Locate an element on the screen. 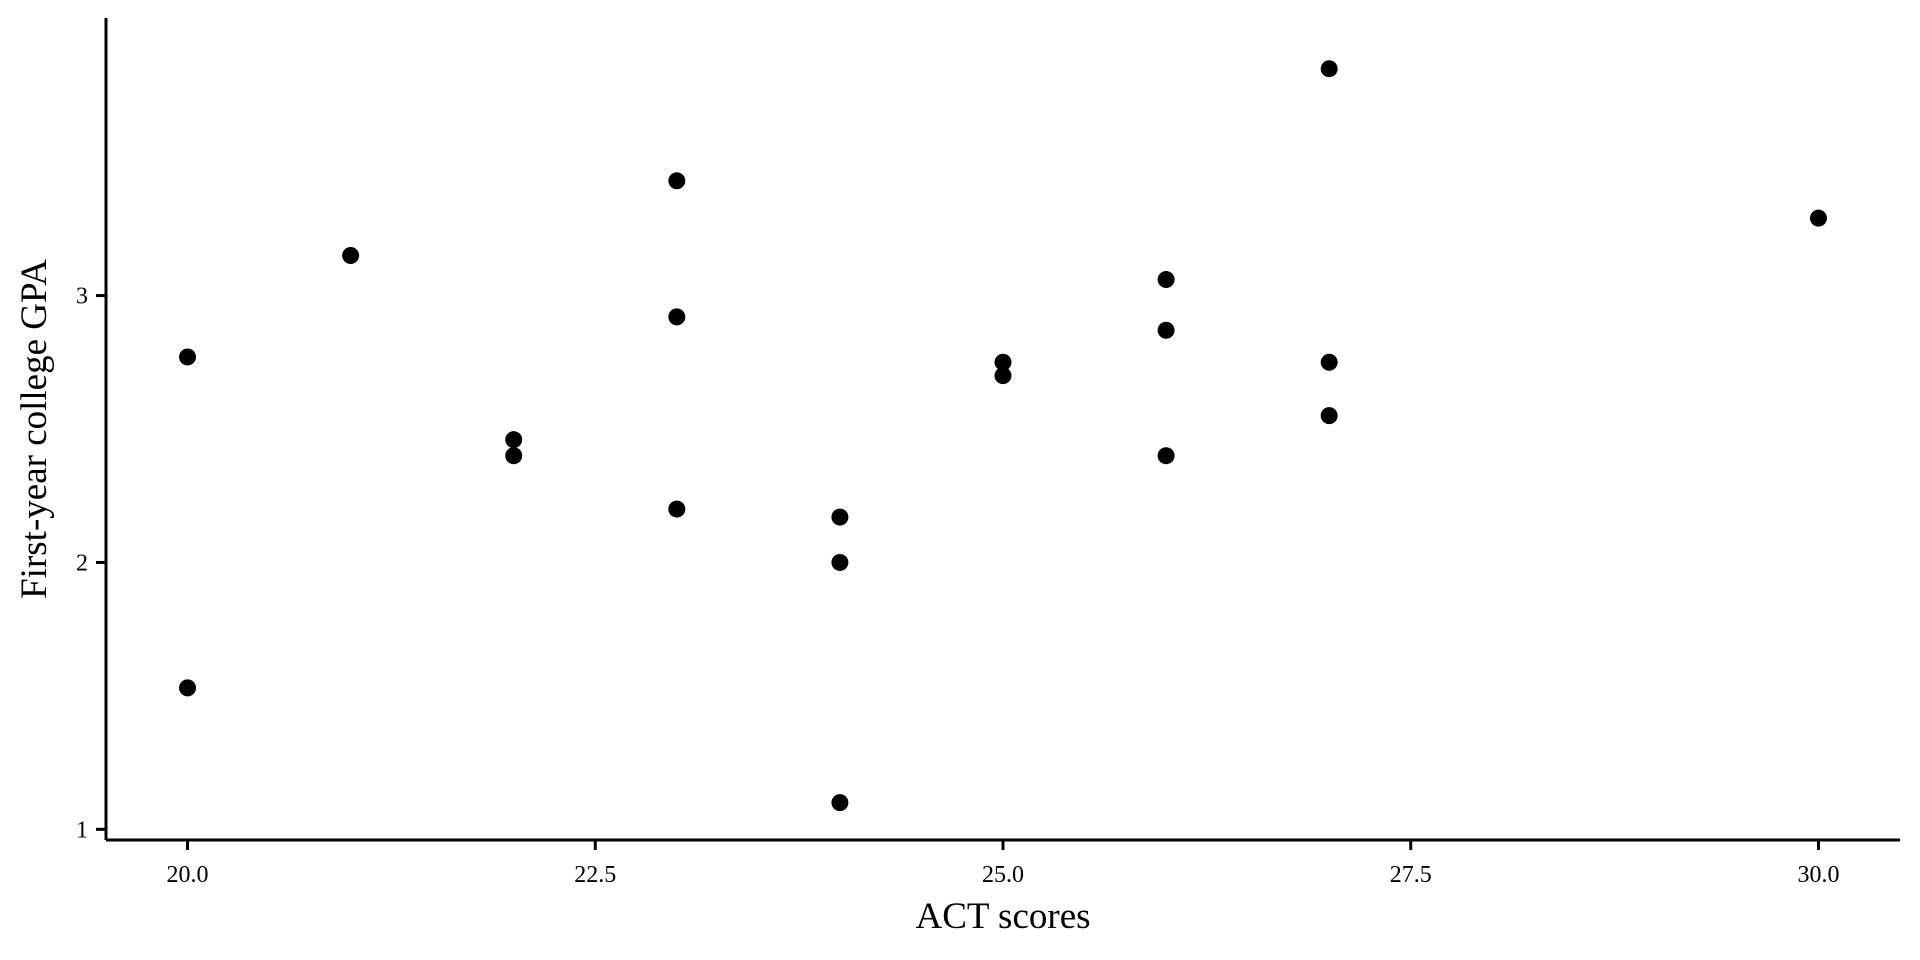 This screenshot has width=1920, height=960. y-axis-ticks: 1 2 3 is located at coordinates (91, 563).